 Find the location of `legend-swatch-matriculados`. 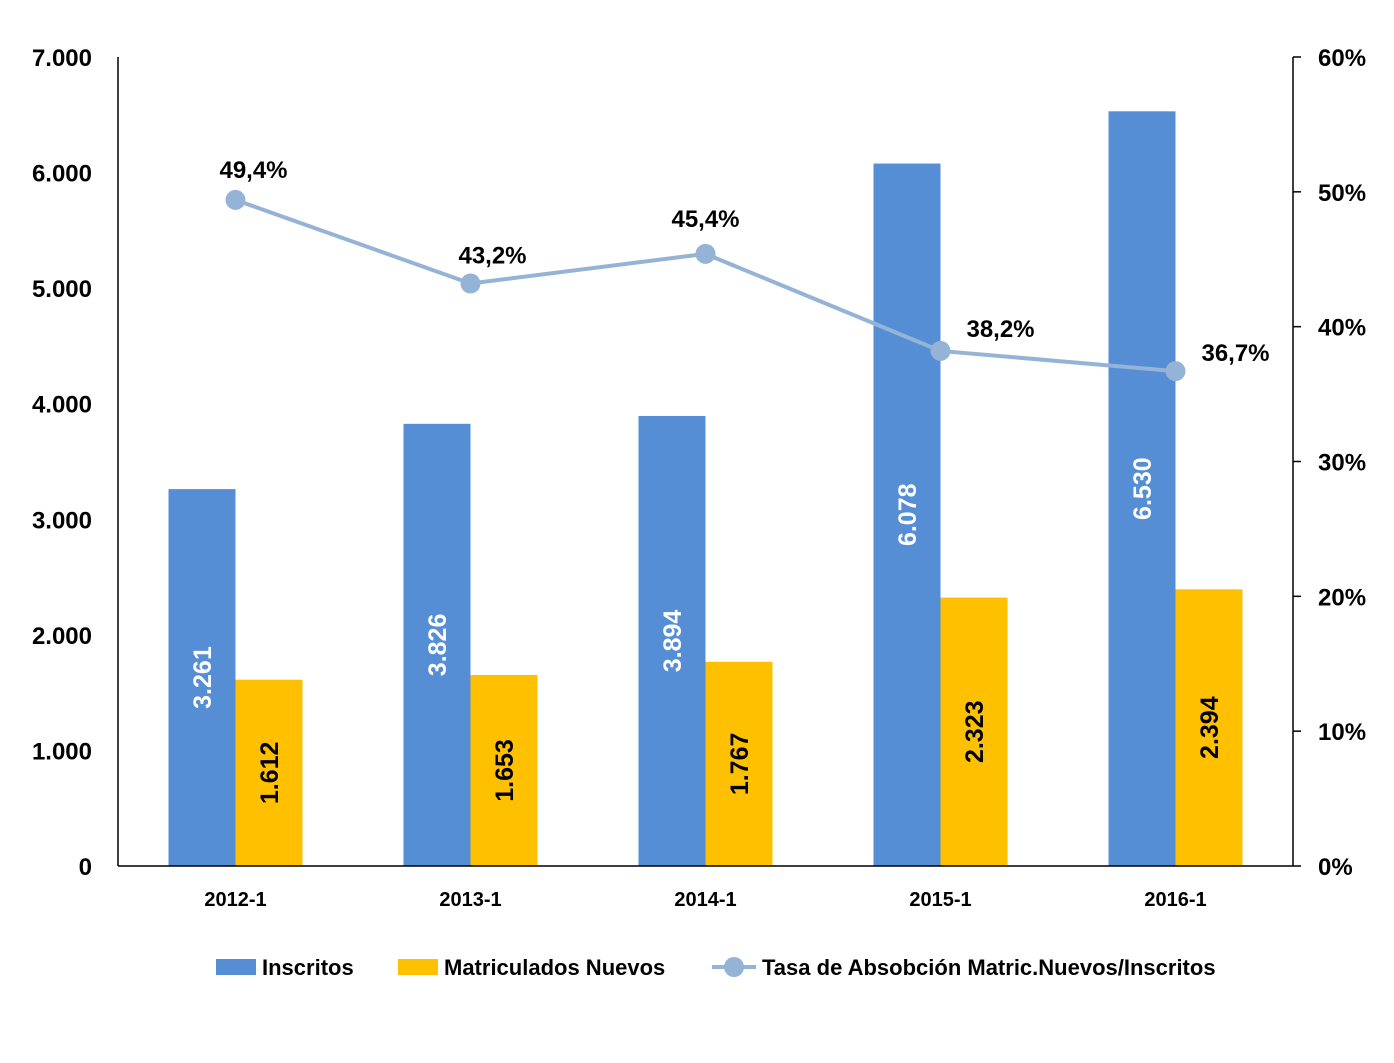

legend-swatch-matriculados is located at coordinates (418, 967).